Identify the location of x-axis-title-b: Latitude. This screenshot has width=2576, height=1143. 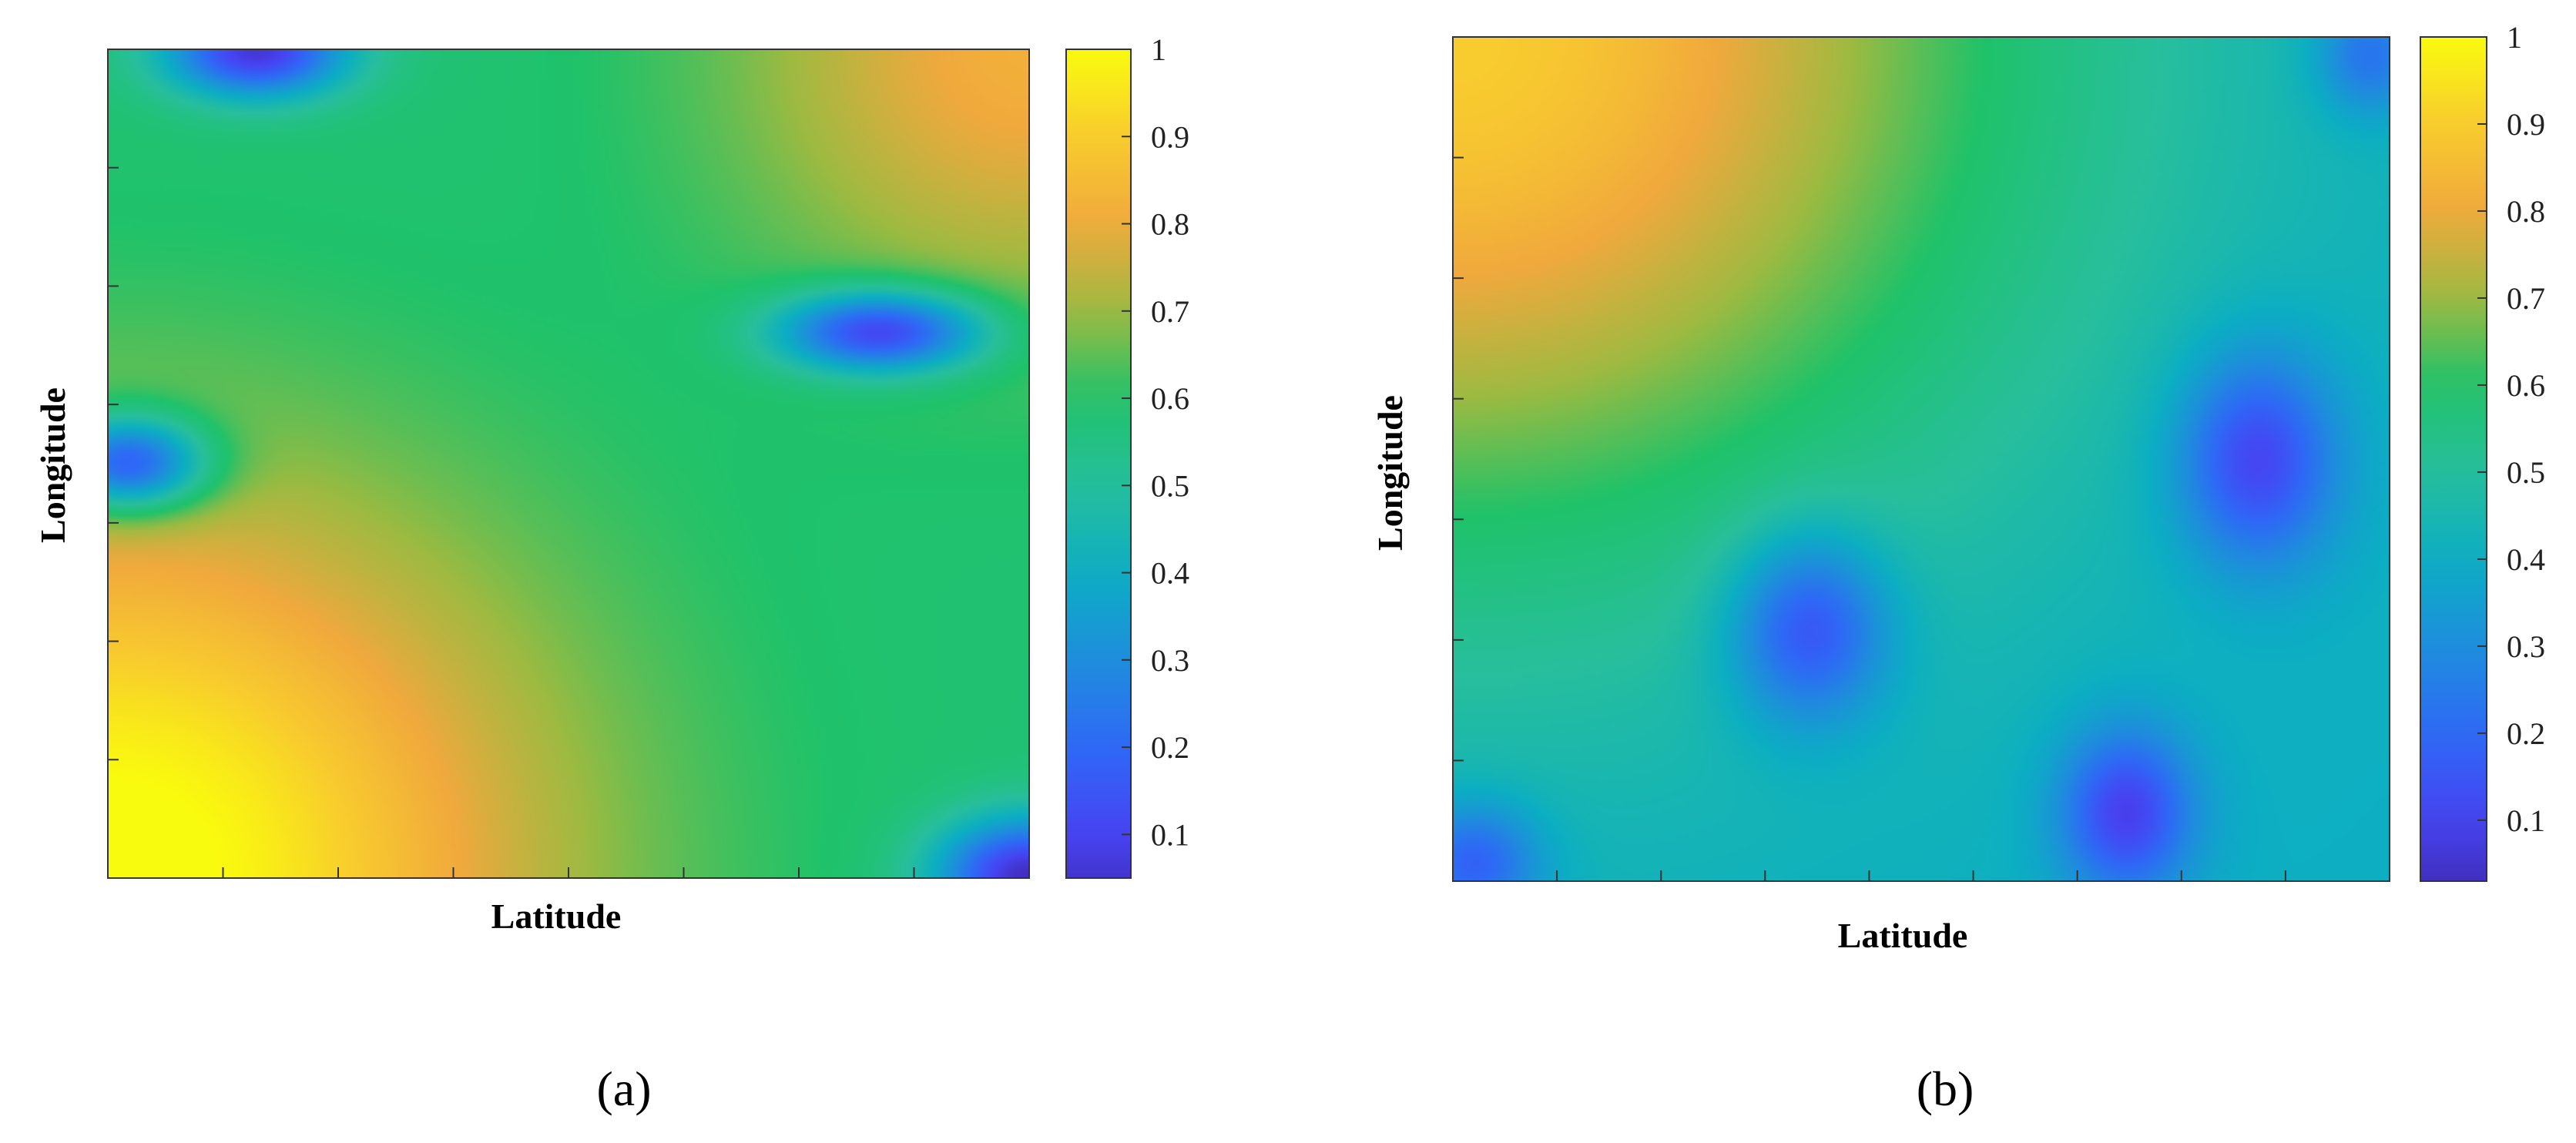
(1903, 935).